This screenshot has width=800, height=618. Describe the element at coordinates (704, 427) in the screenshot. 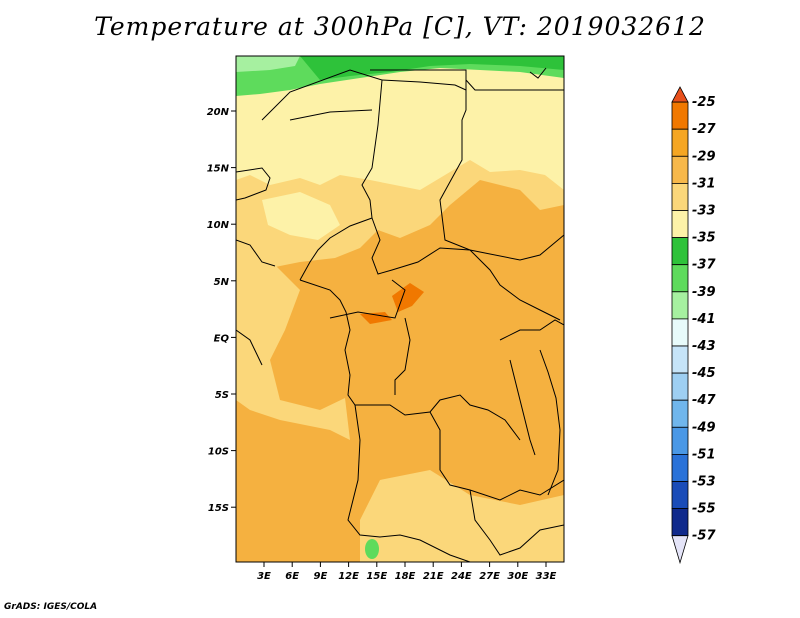

I see `colorbar-label: -49` at that location.